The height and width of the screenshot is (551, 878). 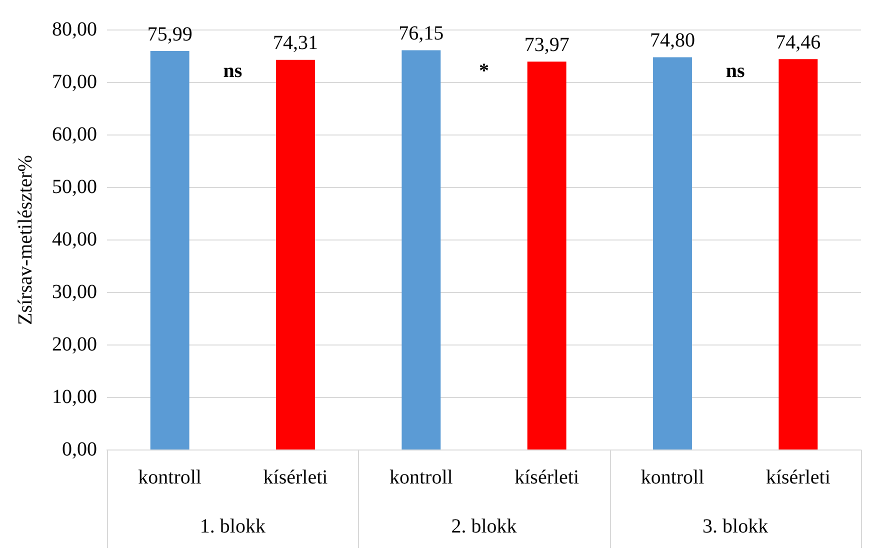 I want to click on annotation: *, so click(x=484, y=71).